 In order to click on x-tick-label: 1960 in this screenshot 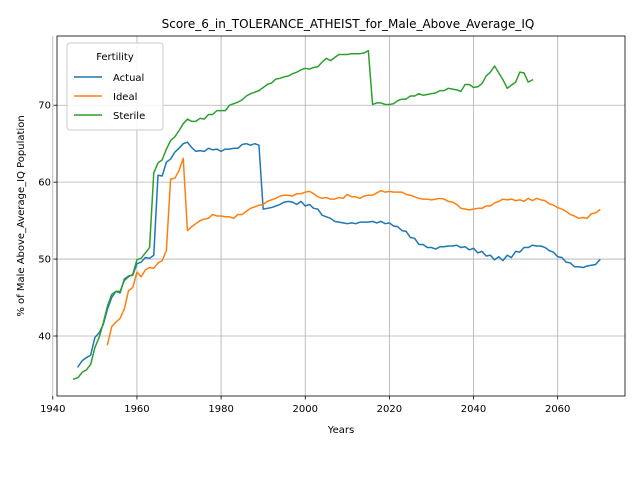, I will do `click(136, 409)`.